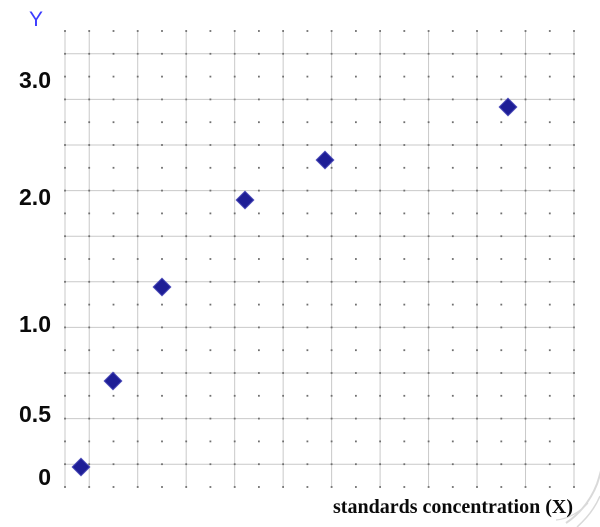 This screenshot has width=600, height=527. Describe the element at coordinates (36, 19) in the screenshot. I see `y-axis-title: Y` at that location.